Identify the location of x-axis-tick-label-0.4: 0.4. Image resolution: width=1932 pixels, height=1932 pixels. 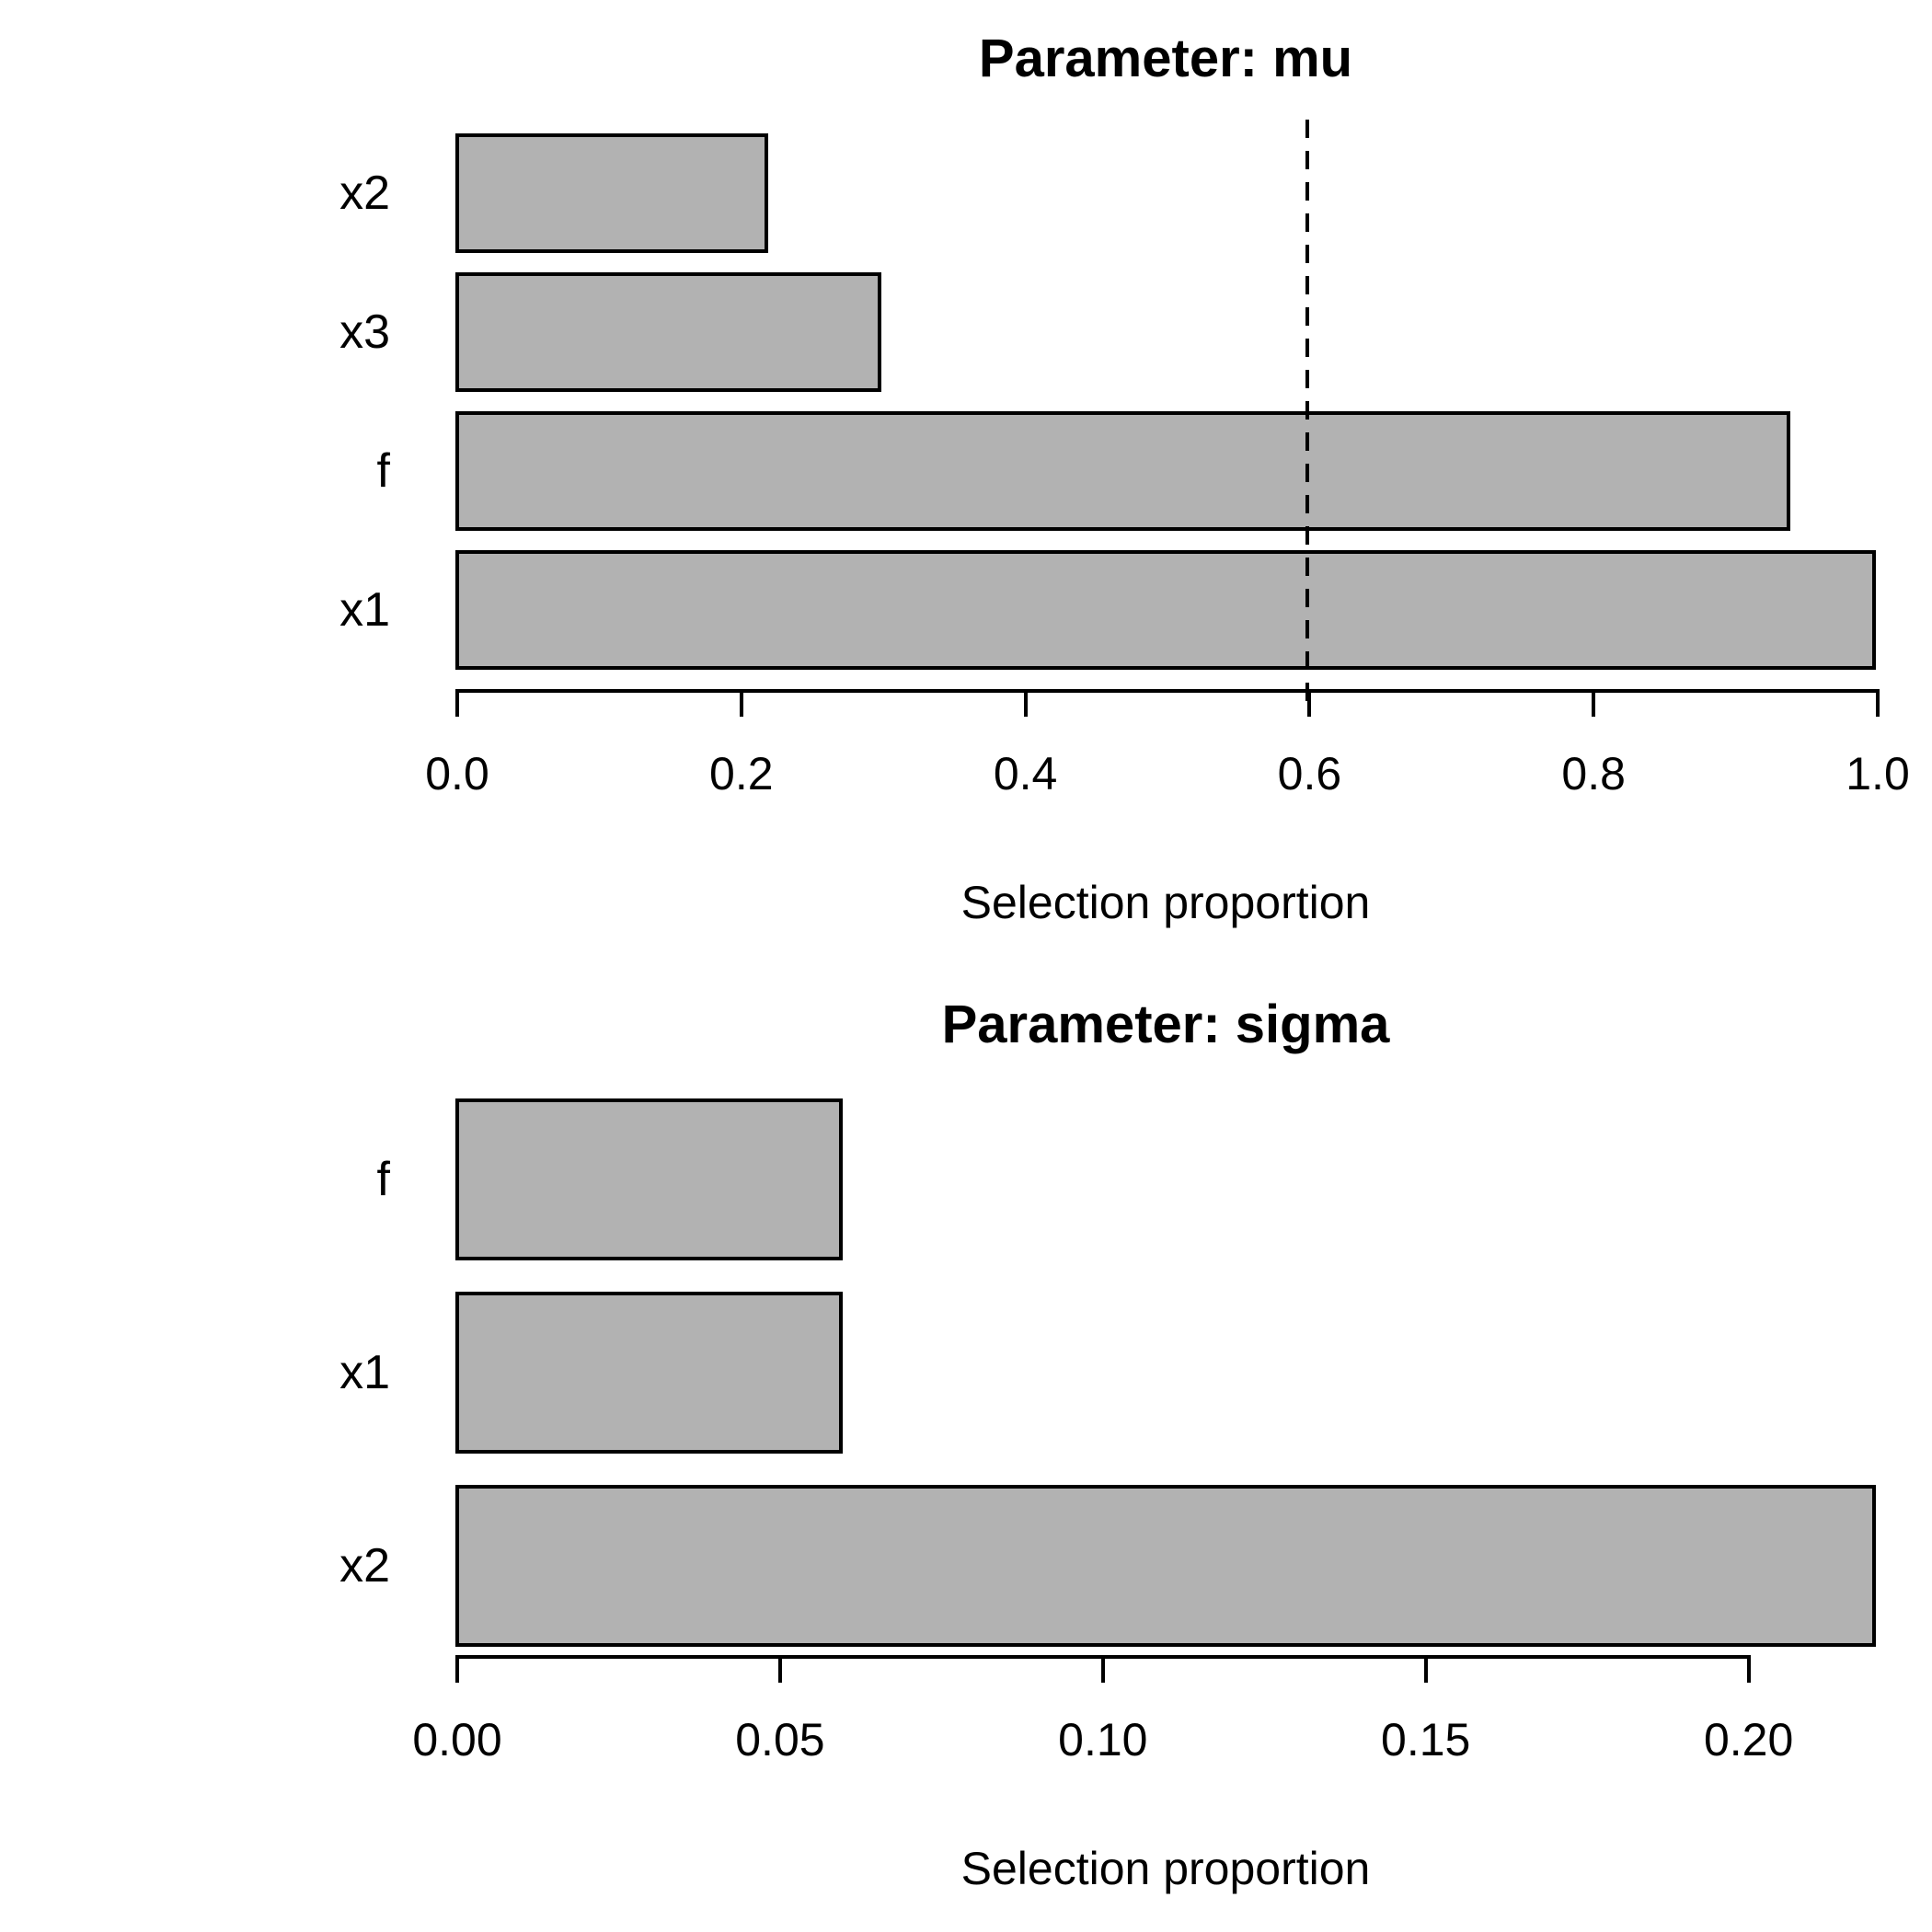
(1025, 773).